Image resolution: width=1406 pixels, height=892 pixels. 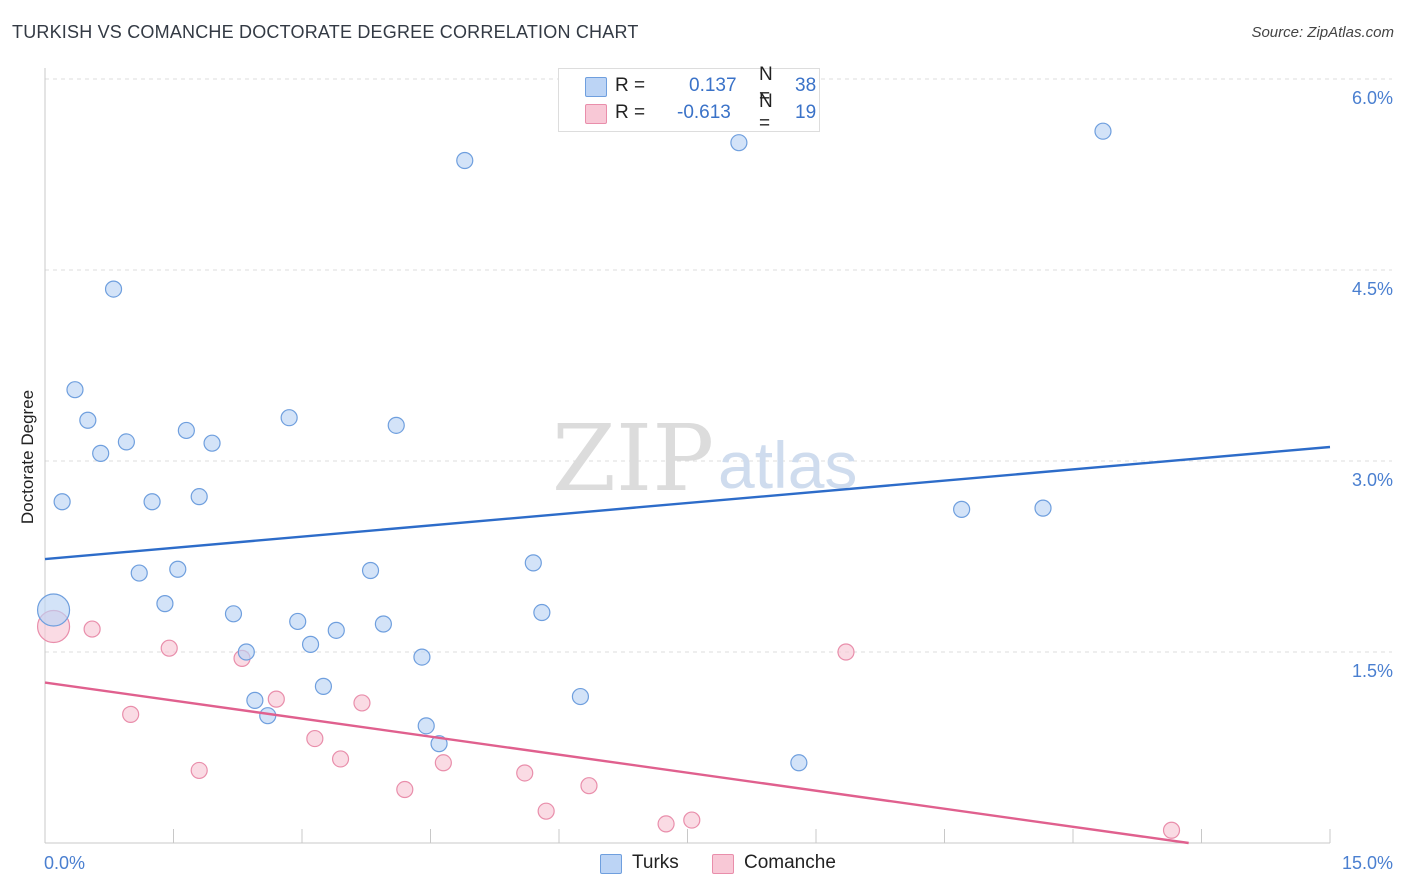 What do you see at coordinates (655, 862) in the screenshot?
I see `bottom-legend-label-turks: Turks` at bounding box center [655, 862].